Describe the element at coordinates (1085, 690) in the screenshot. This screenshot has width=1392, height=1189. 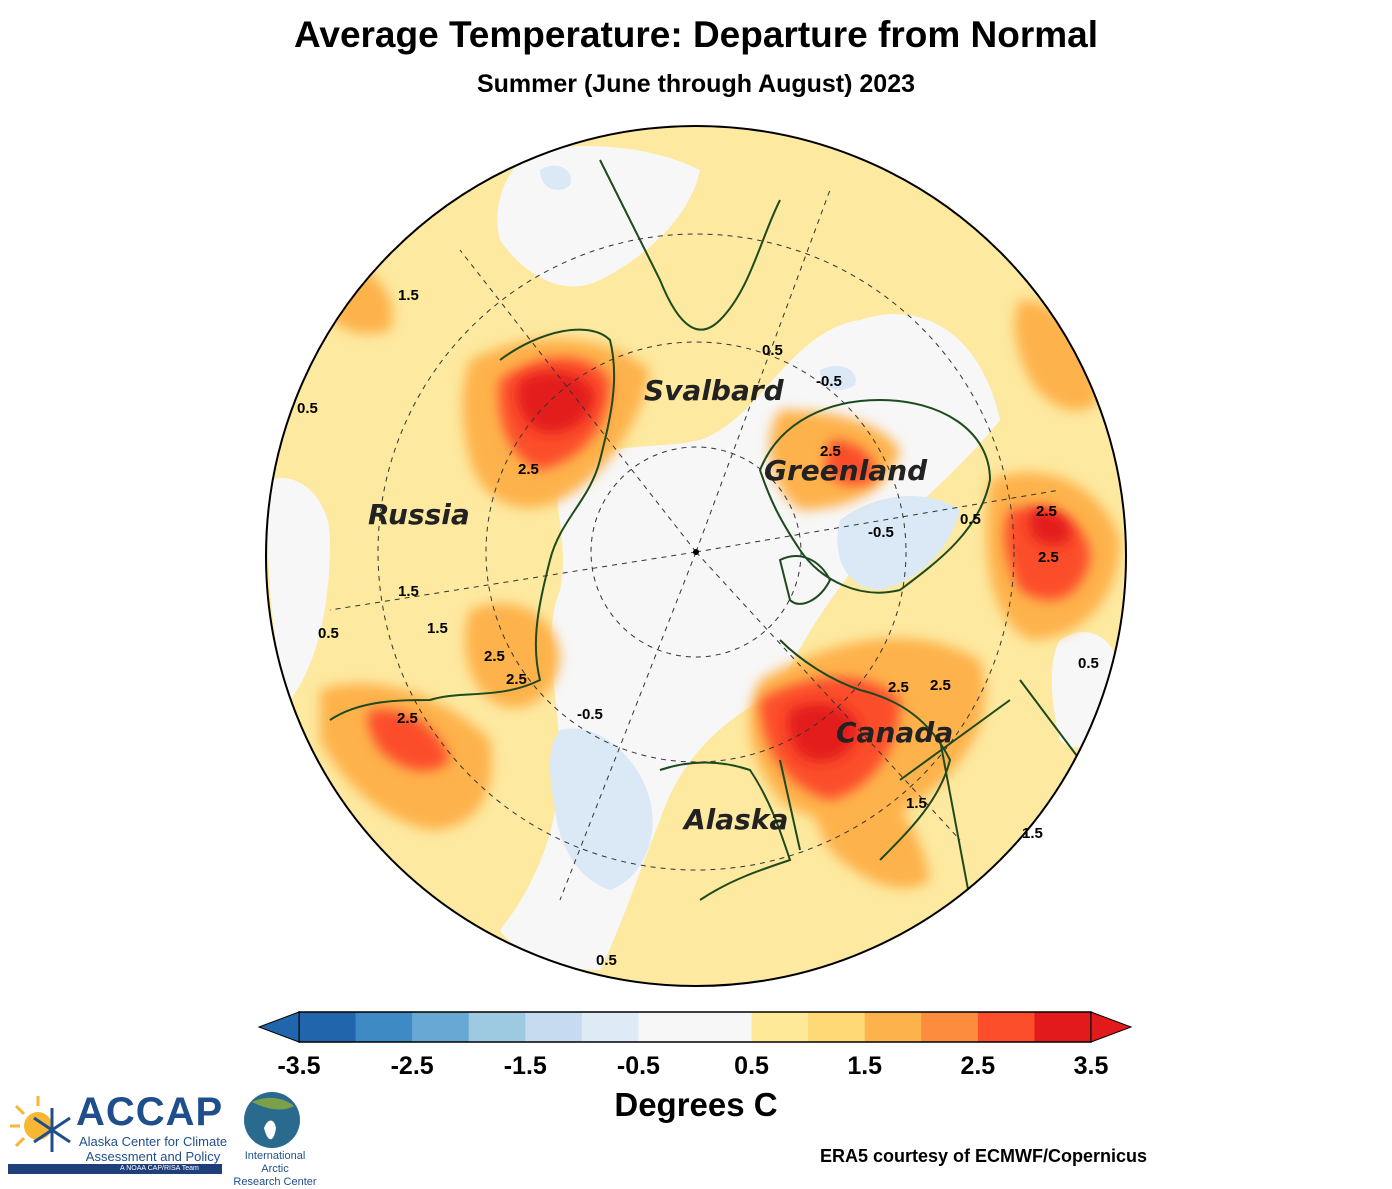
I see `canada-neutral` at that location.